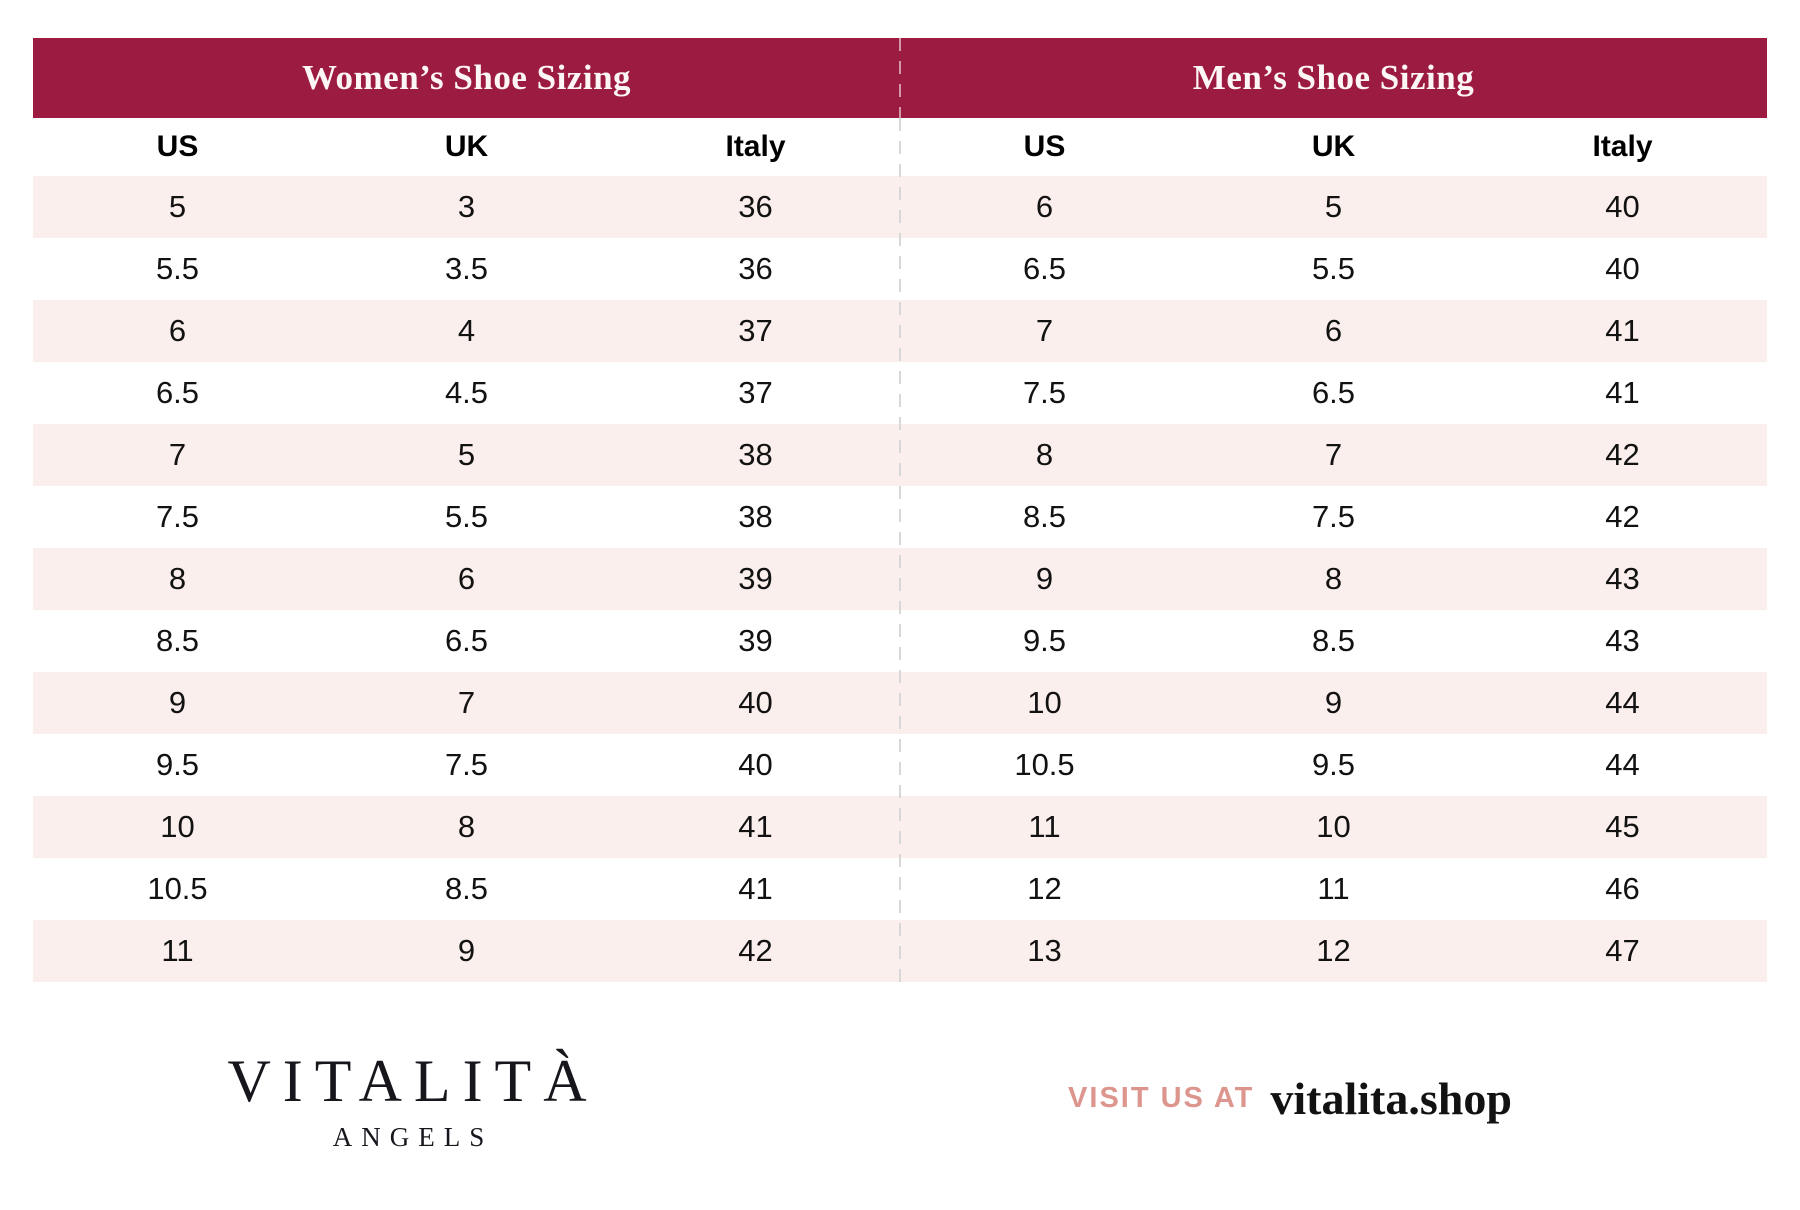  I want to click on table-divider-header-segment, so click(900, 78).